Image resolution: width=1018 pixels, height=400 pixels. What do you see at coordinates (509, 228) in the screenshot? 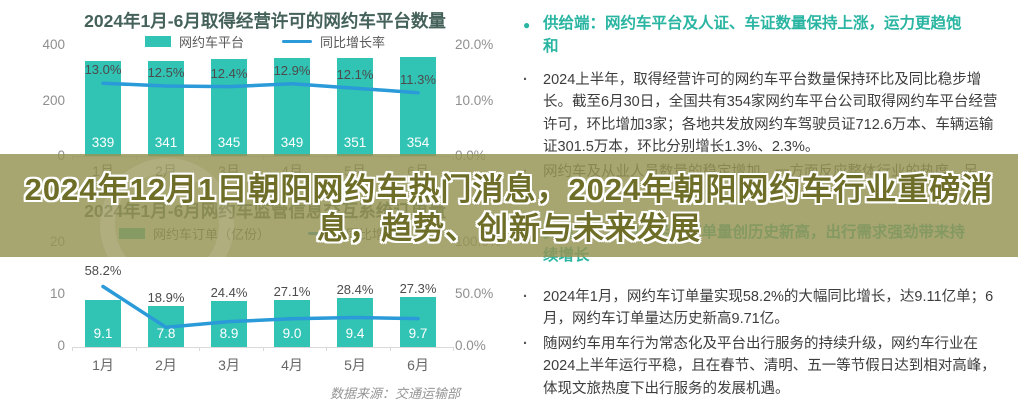
I see `banner-title-line-2: 息，趋势、创新与未来发展` at bounding box center [509, 228].